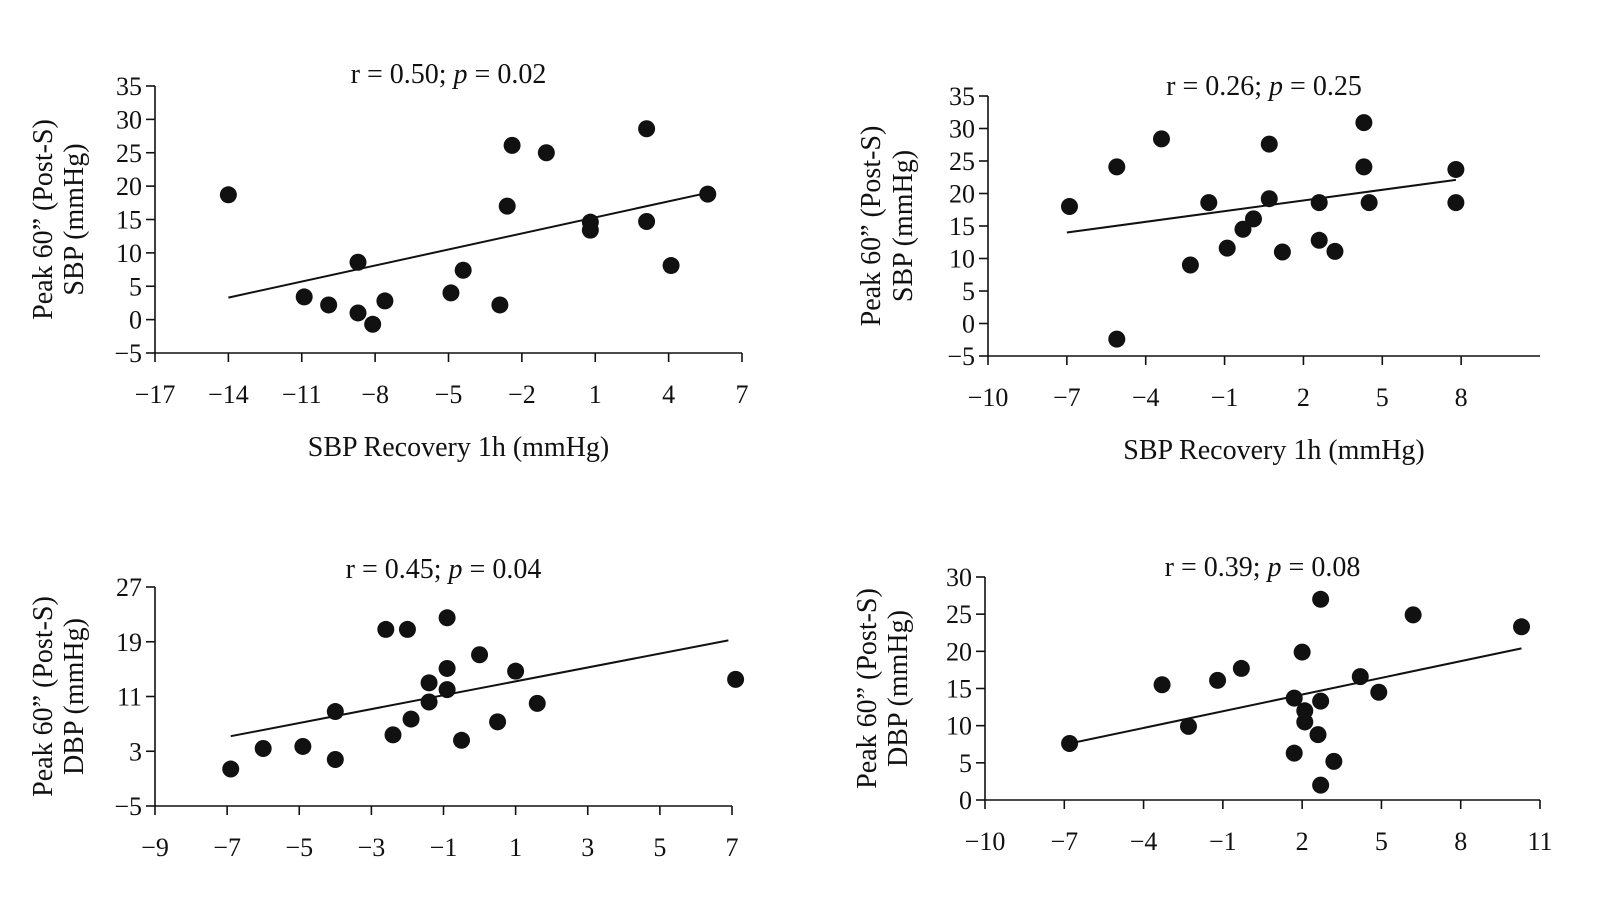  What do you see at coordinates (459, 447) in the screenshot?
I see `x-axis-label: SBP Recovery 1h (mmHg)` at bounding box center [459, 447].